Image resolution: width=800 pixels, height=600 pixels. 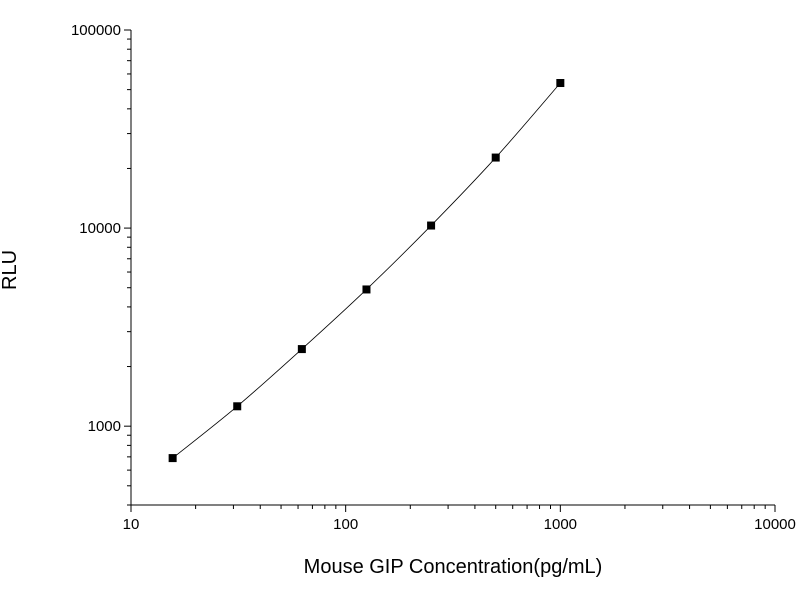 What do you see at coordinates (775, 524) in the screenshot?
I see `x-tick-label: 10000` at bounding box center [775, 524].